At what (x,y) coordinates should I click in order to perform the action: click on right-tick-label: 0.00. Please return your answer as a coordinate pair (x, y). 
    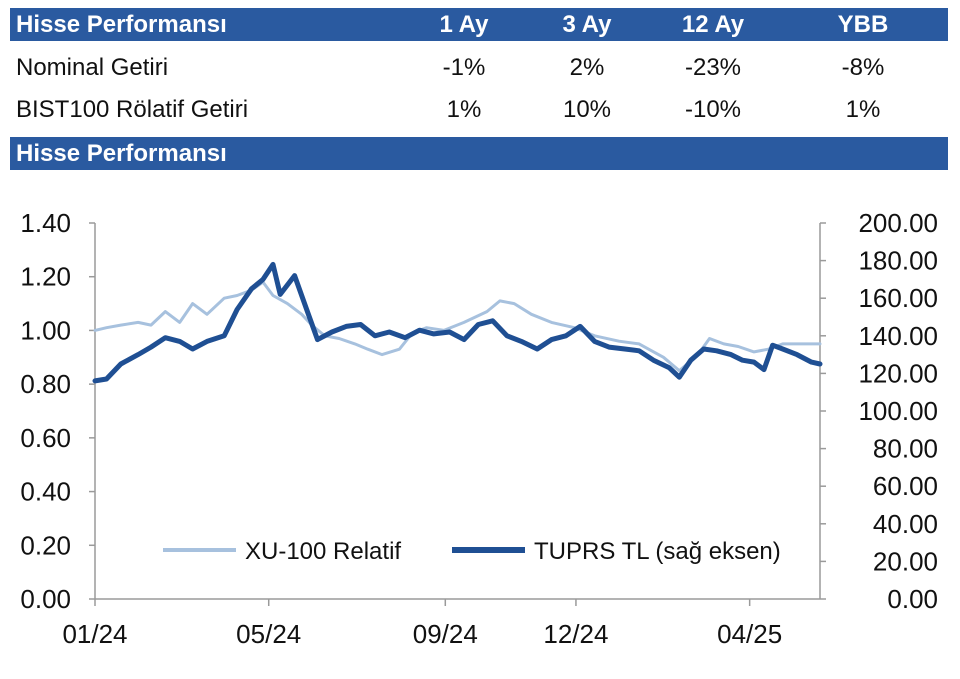
    Looking at the image, I should click on (912, 599).